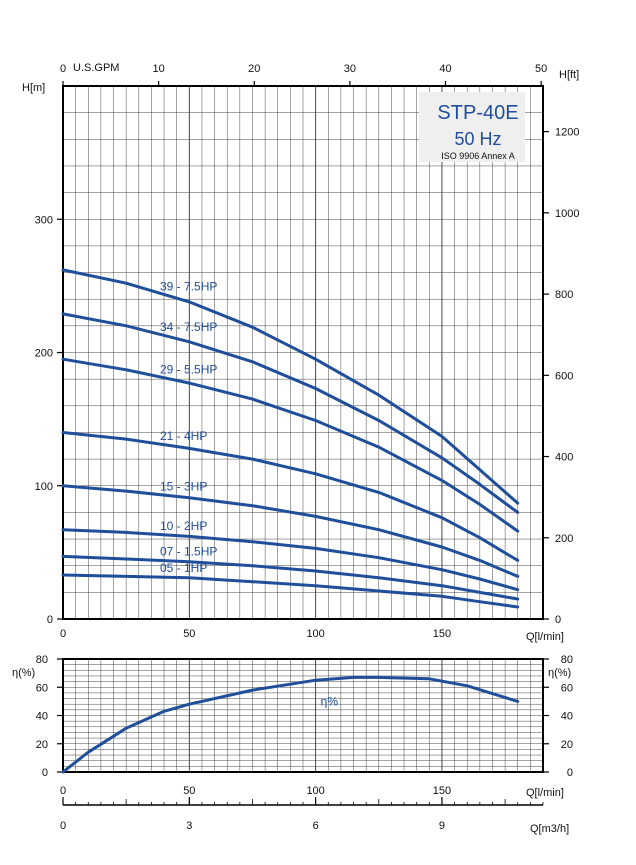 This screenshot has height=865, width=636. Describe the element at coordinates (63, 634) in the screenshot. I see `head-x-tick-label: 0` at that location.